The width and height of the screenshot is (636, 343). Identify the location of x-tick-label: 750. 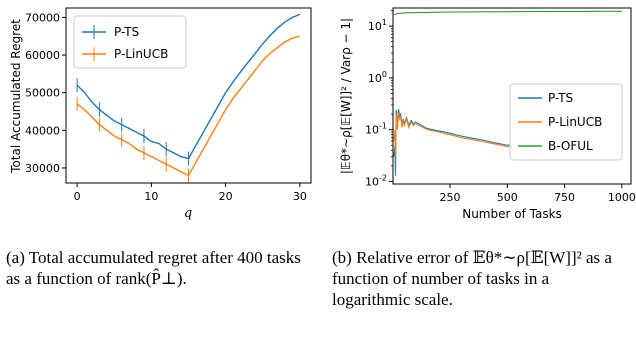
(564, 197).